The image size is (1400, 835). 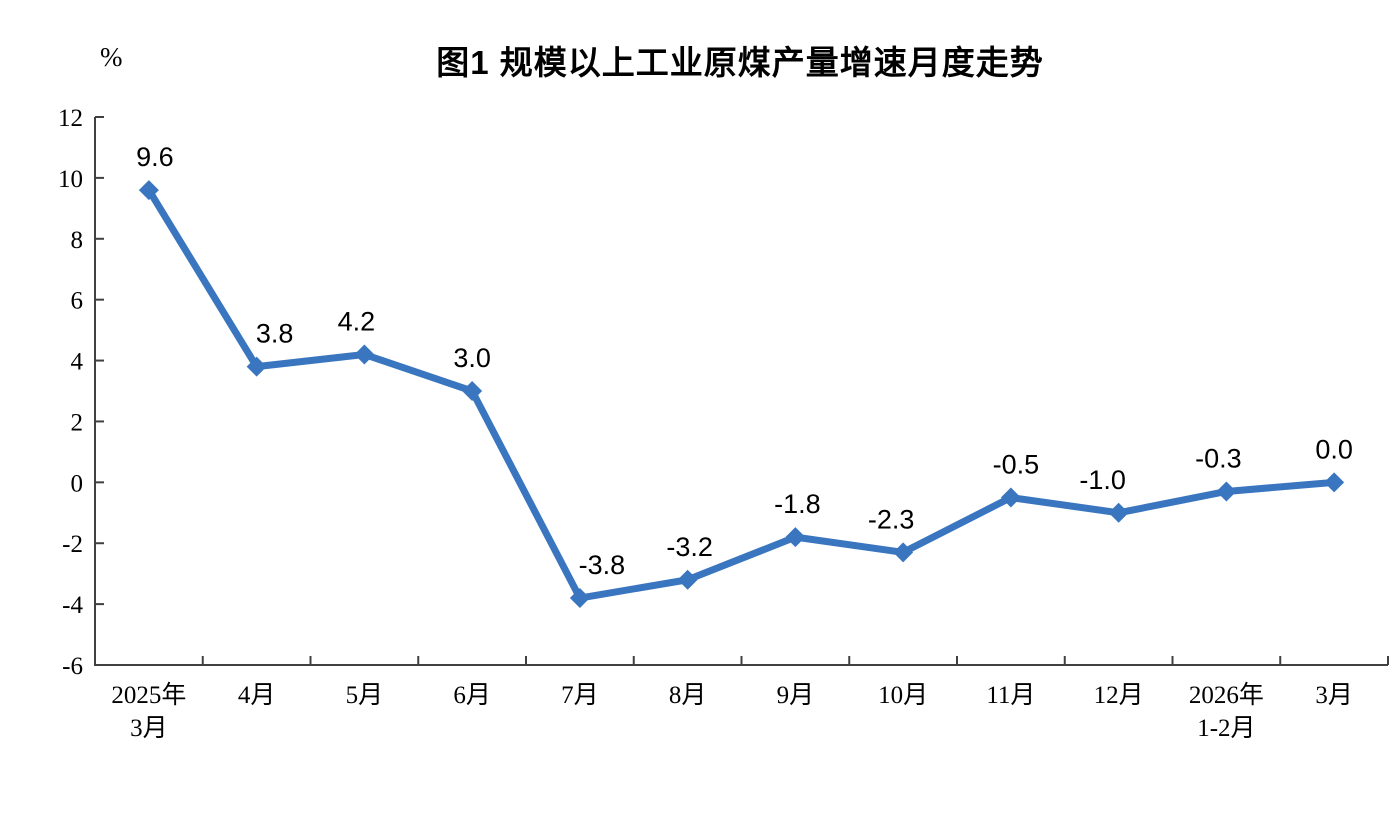 I want to click on data-point-label: 3.8, so click(x=275, y=334).